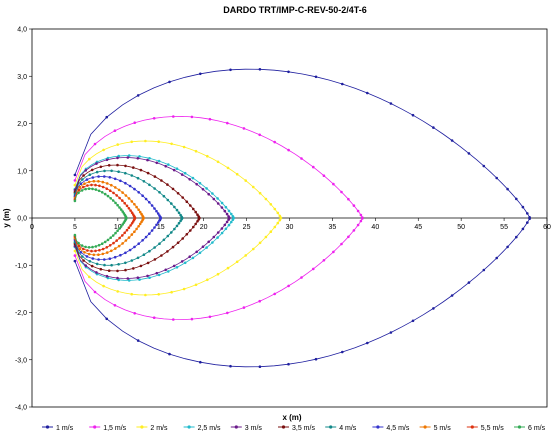  What do you see at coordinates (209, 428) in the screenshot?
I see `legend-label: 2,5 m/s` at bounding box center [209, 428].